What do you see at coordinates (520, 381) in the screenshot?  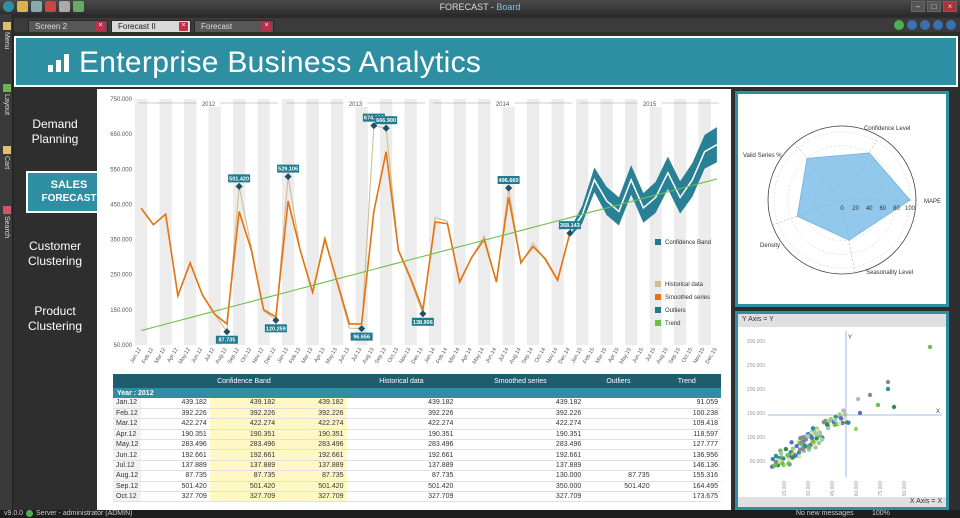 I see `column-header: Smoothed series` at bounding box center [520, 381].